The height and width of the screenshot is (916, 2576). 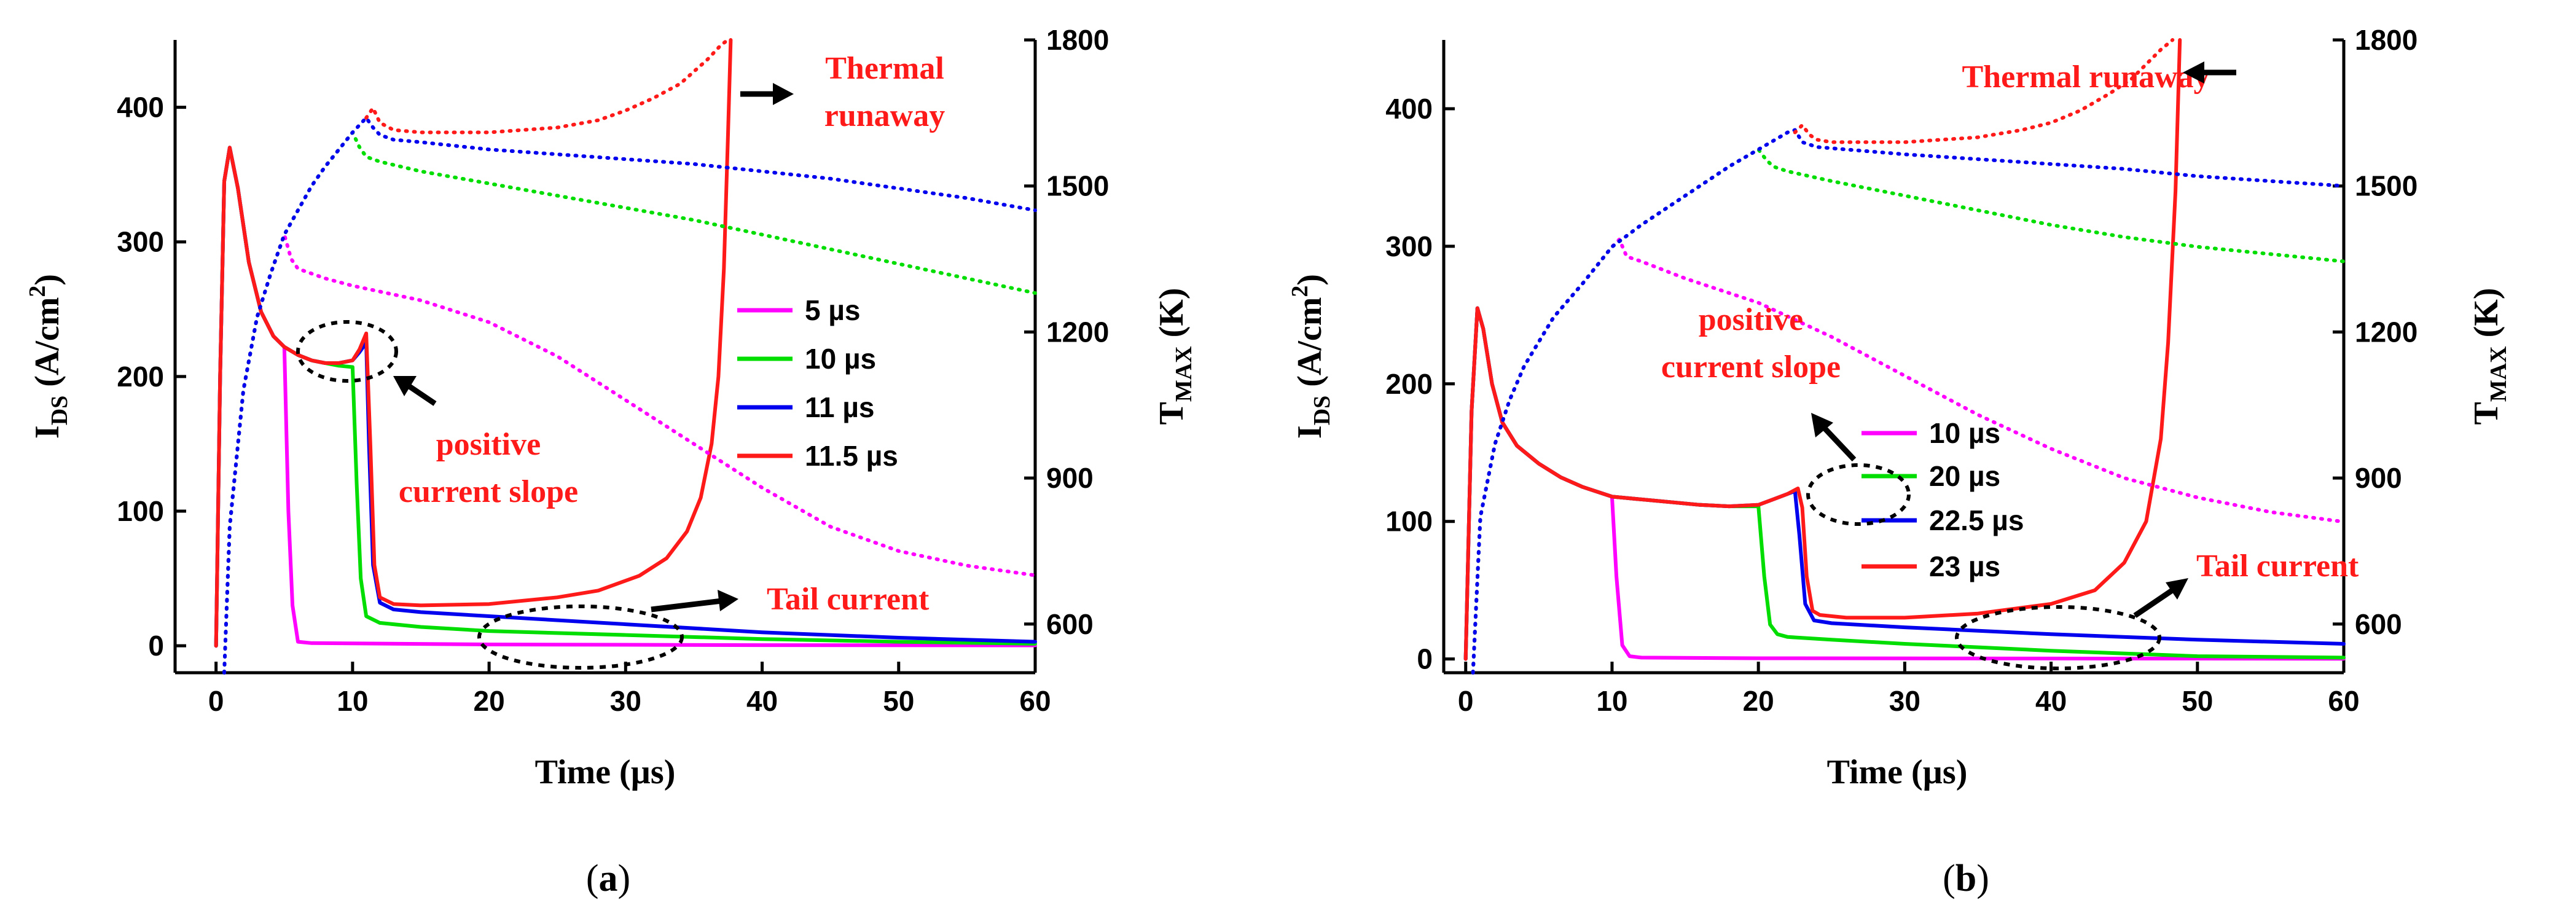 I want to click on annotation-positive-line2-b: current slope, so click(x=1751, y=367).